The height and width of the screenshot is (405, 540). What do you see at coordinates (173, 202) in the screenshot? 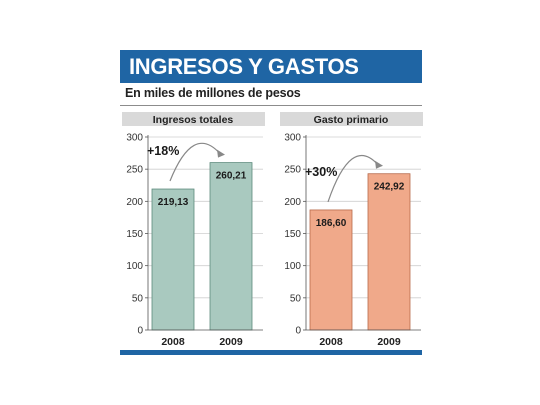
I see `income-value-label-2008: 219,13` at bounding box center [173, 202].